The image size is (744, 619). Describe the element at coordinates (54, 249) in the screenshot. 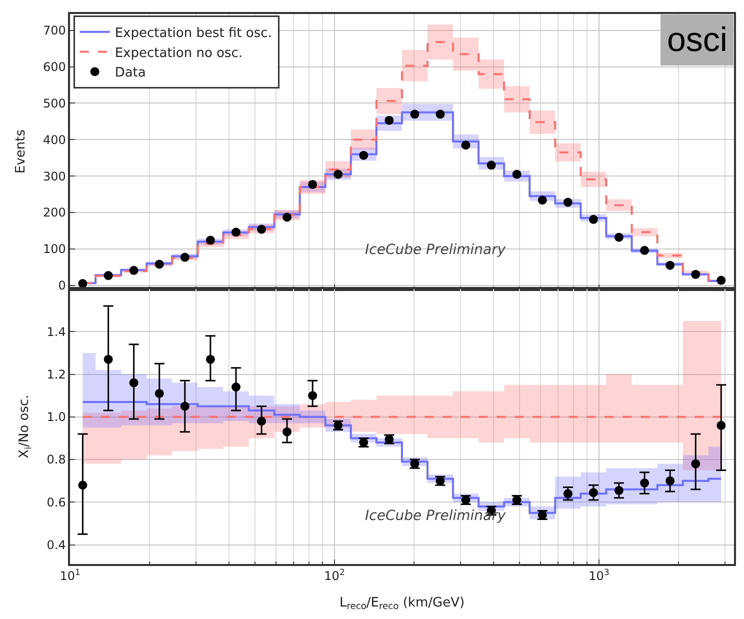

I see `y-tick-label: 100` at that location.